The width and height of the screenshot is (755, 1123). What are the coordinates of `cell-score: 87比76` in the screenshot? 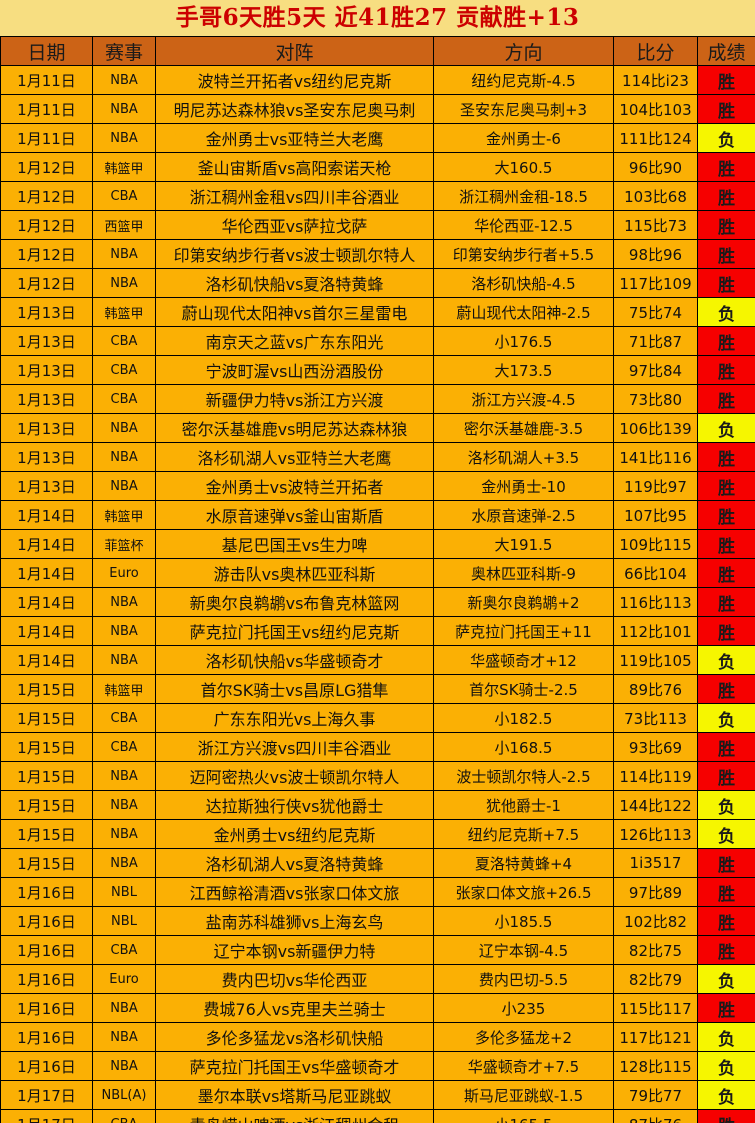 It's located at (655, 1116).